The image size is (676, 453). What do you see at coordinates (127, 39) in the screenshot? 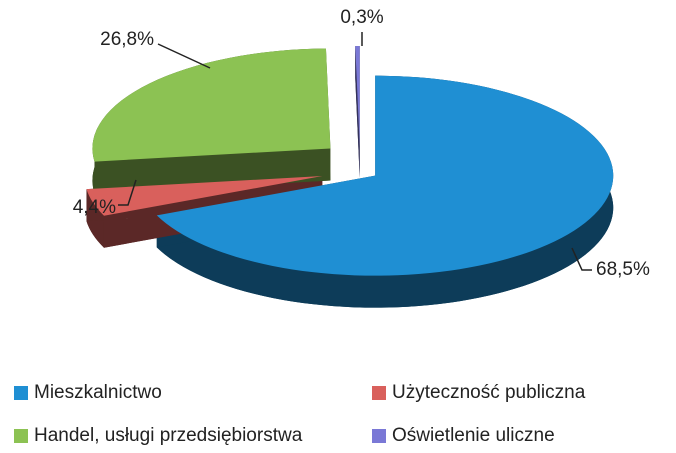
I see `data-label: 26,8%` at bounding box center [127, 39].